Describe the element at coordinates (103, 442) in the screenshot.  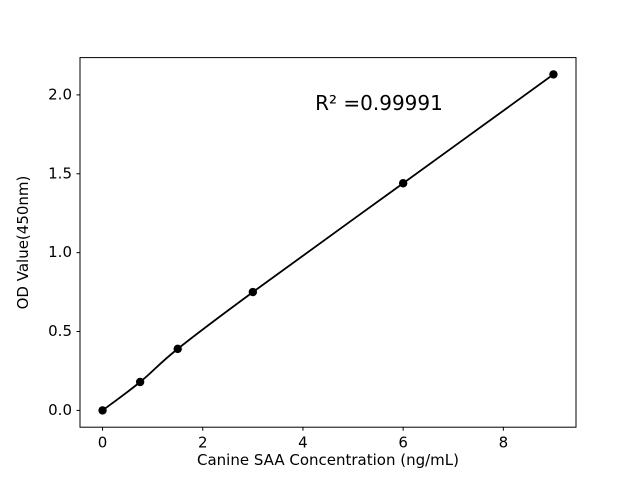
I see `x-tick-label: 0` at that location.